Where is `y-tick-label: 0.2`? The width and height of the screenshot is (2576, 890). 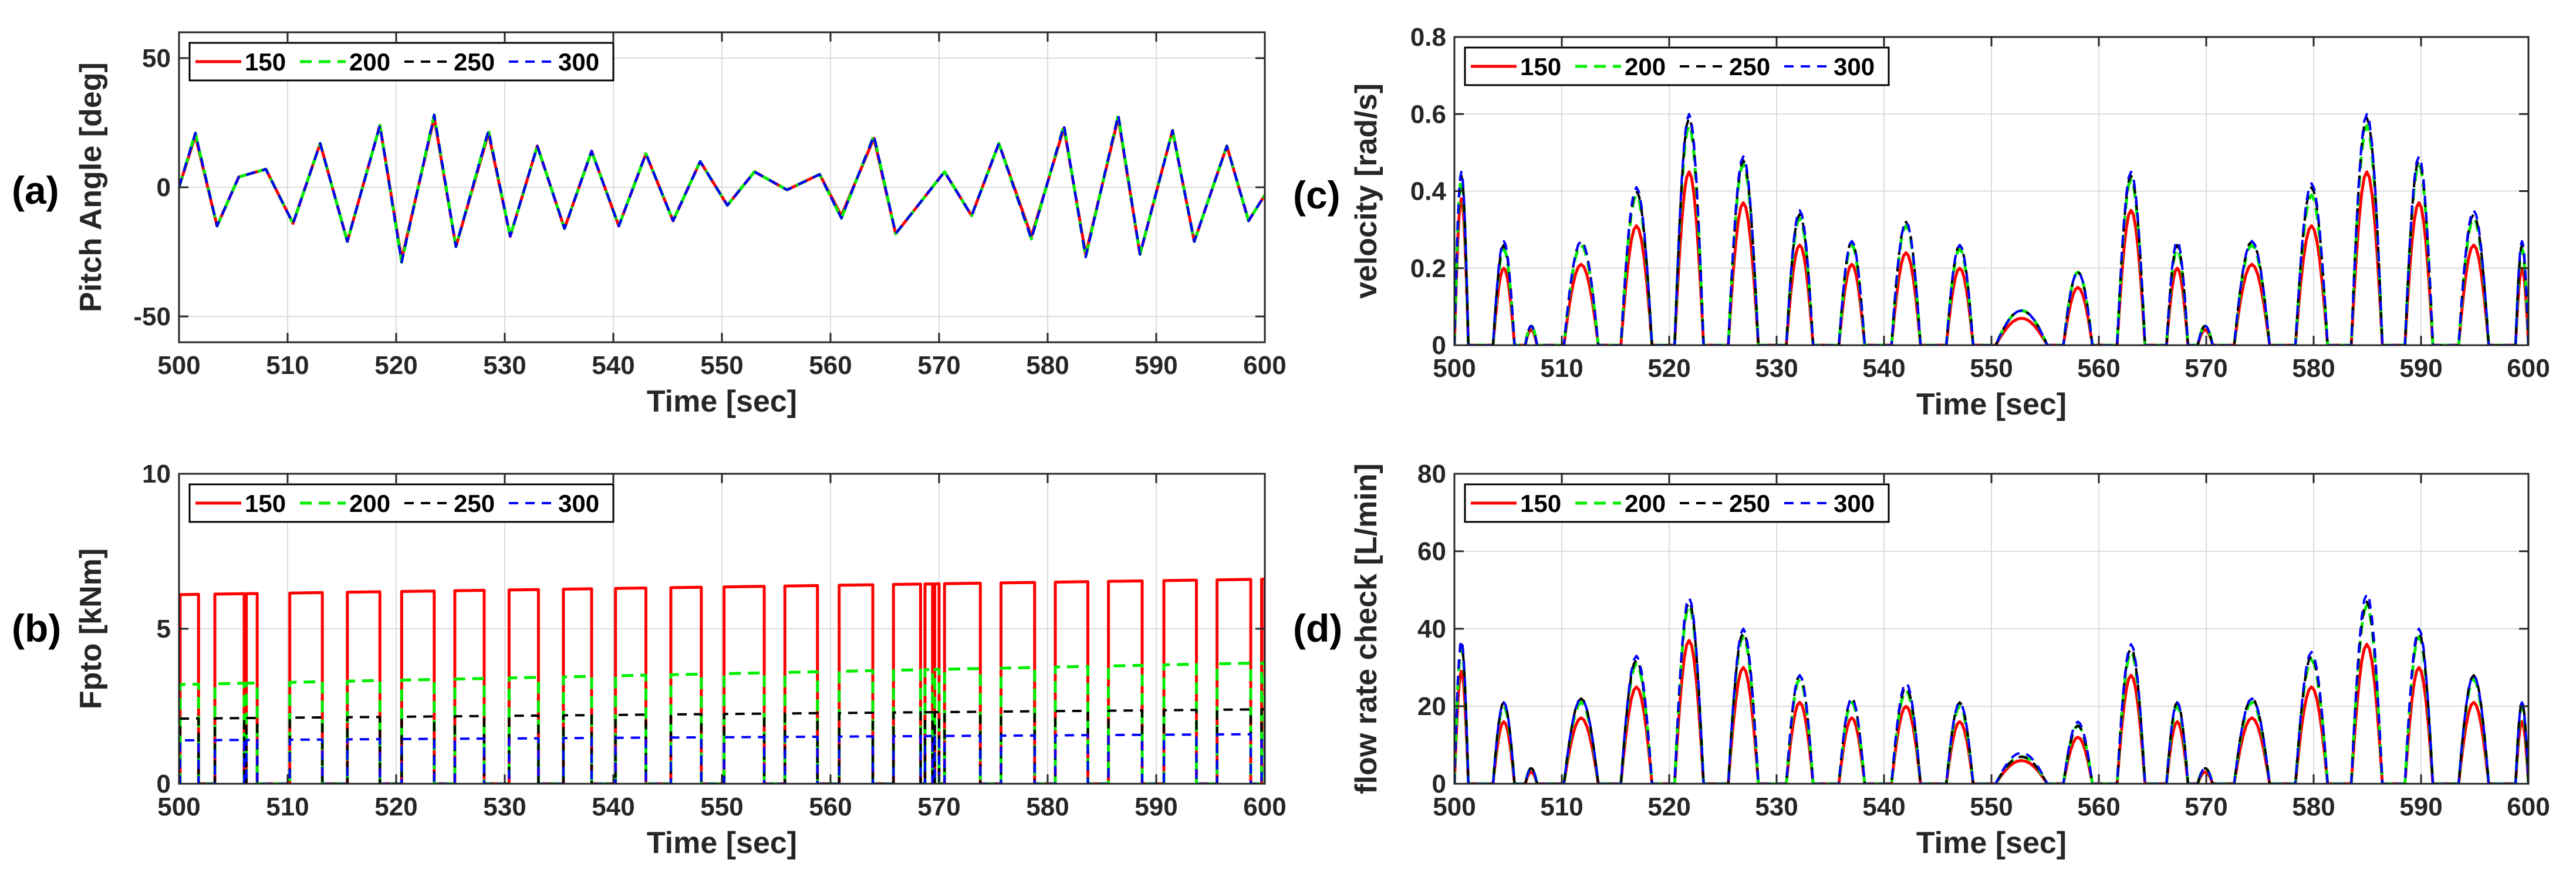 y-tick-label: 0.2 is located at coordinates (1428, 268).